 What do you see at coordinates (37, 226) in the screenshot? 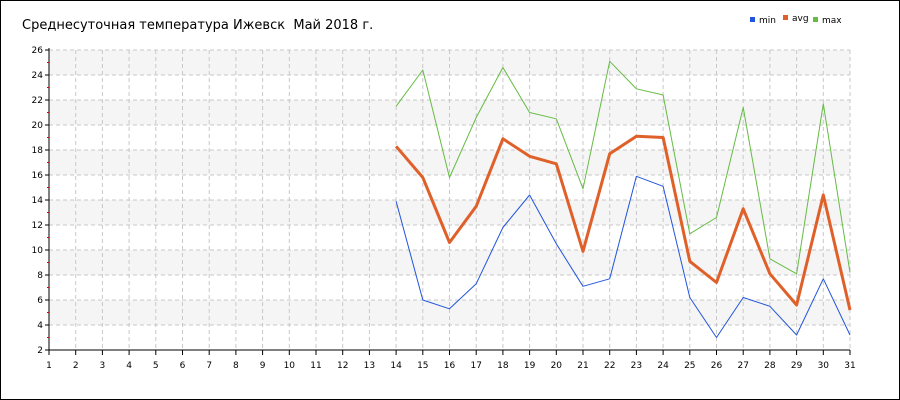
I see `y-tick-label: 12` at bounding box center [37, 226].